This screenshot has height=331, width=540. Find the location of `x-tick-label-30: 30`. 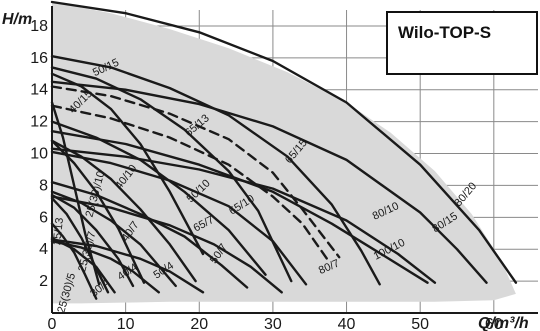

x-tick-label-30: 30 is located at coordinates (273, 323).